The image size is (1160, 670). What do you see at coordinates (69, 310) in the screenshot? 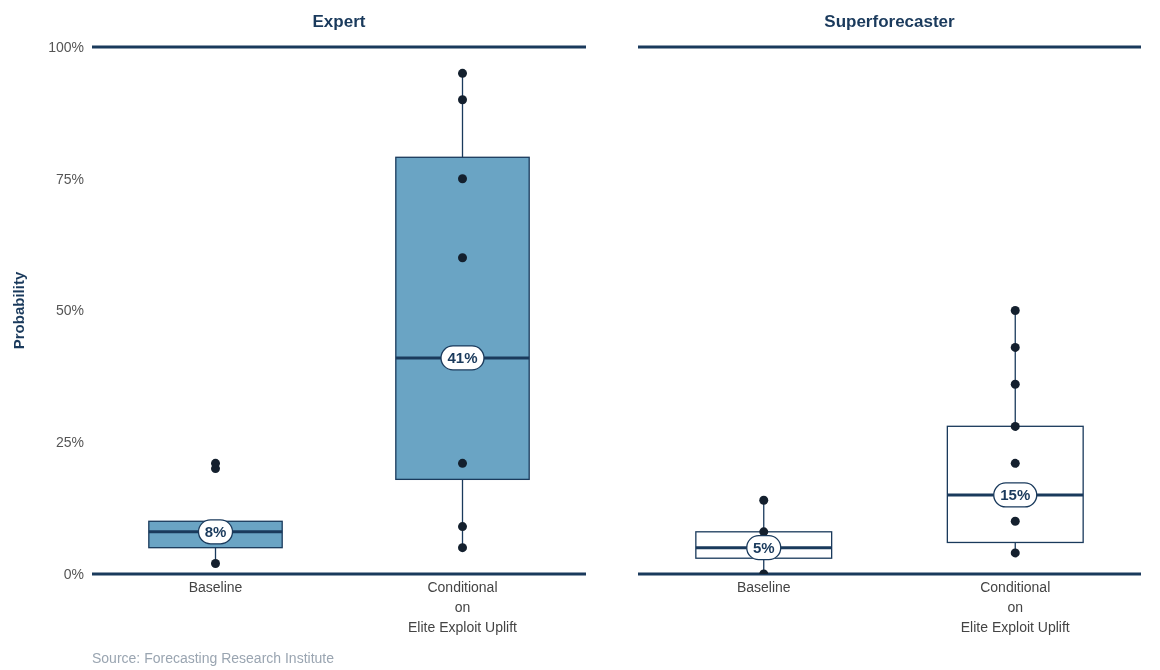
I see `y-tick-label: 50%` at bounding box center [69, 310].